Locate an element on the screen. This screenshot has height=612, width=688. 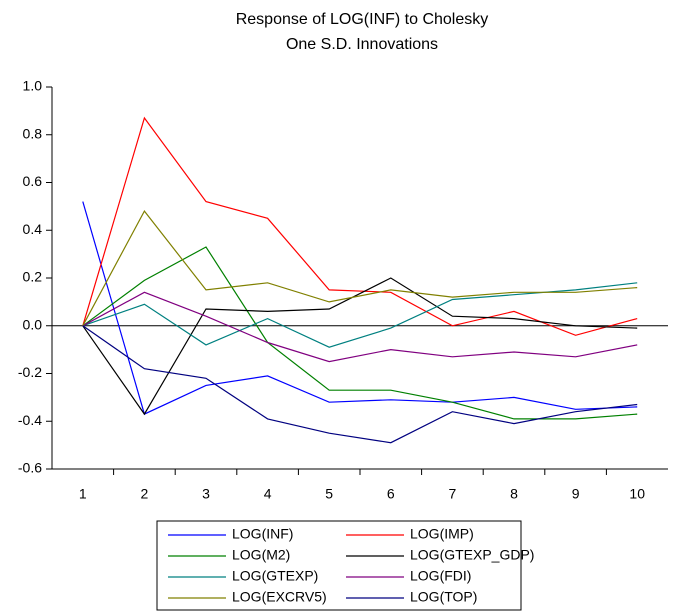
chart-title: One S.D. Innovations is located at coordinates (362, 44).